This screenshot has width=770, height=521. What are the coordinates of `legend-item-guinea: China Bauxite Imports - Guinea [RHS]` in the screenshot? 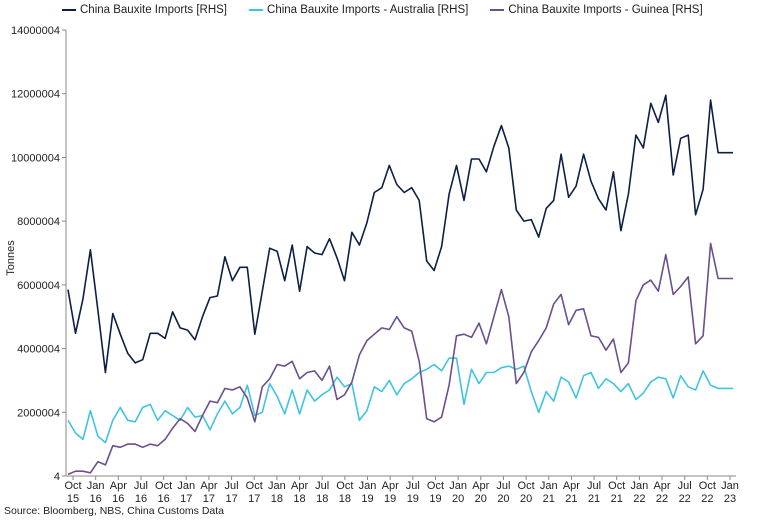 It's located at (596, 10).